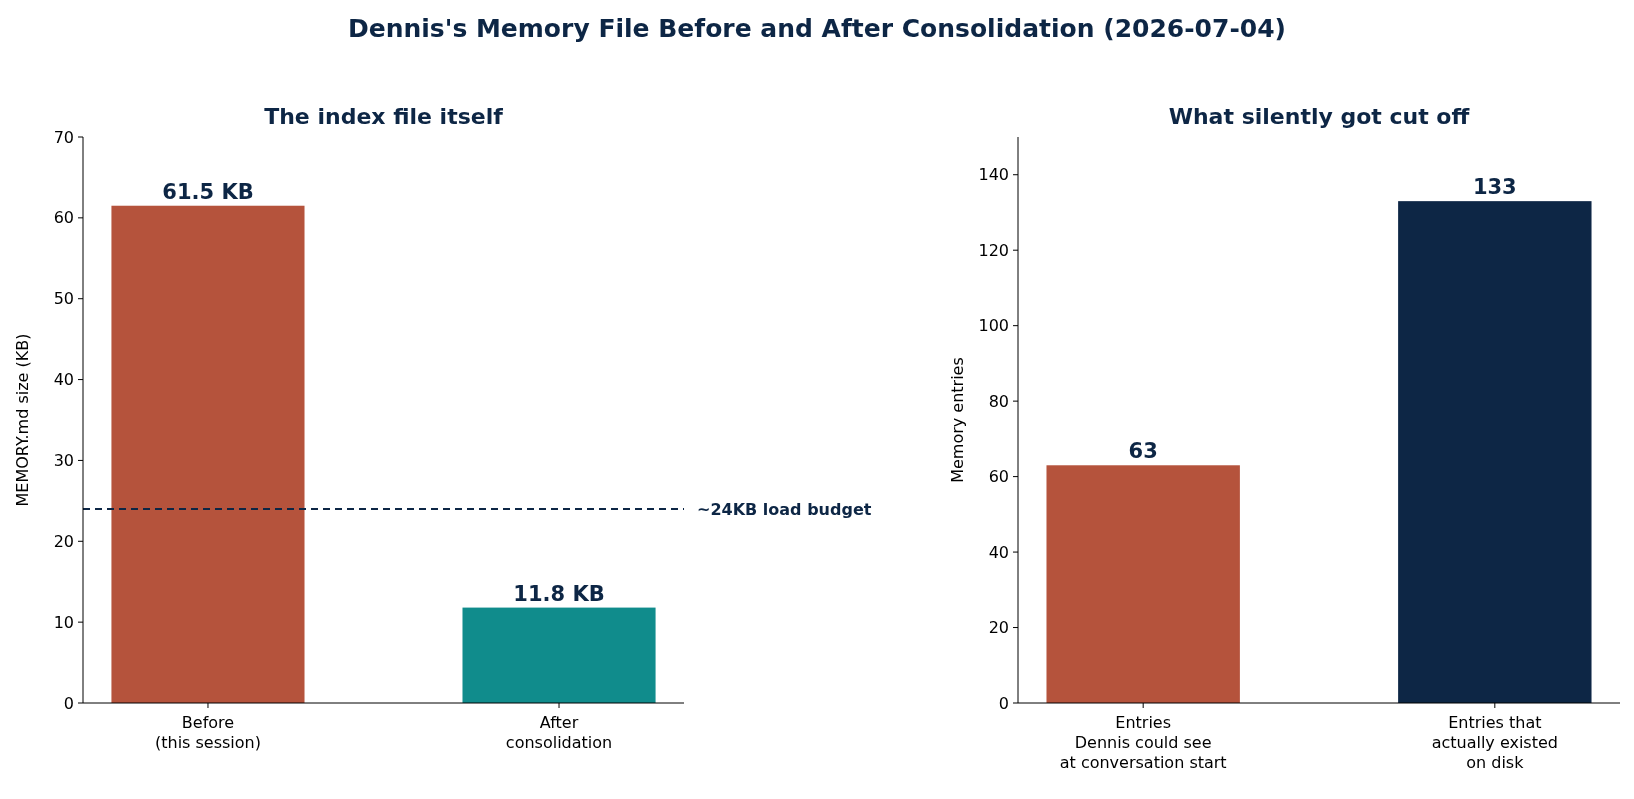  Describe the element at coordinates (63, 137) in the screenshot. I see `y-tick-label: 70` at that location.